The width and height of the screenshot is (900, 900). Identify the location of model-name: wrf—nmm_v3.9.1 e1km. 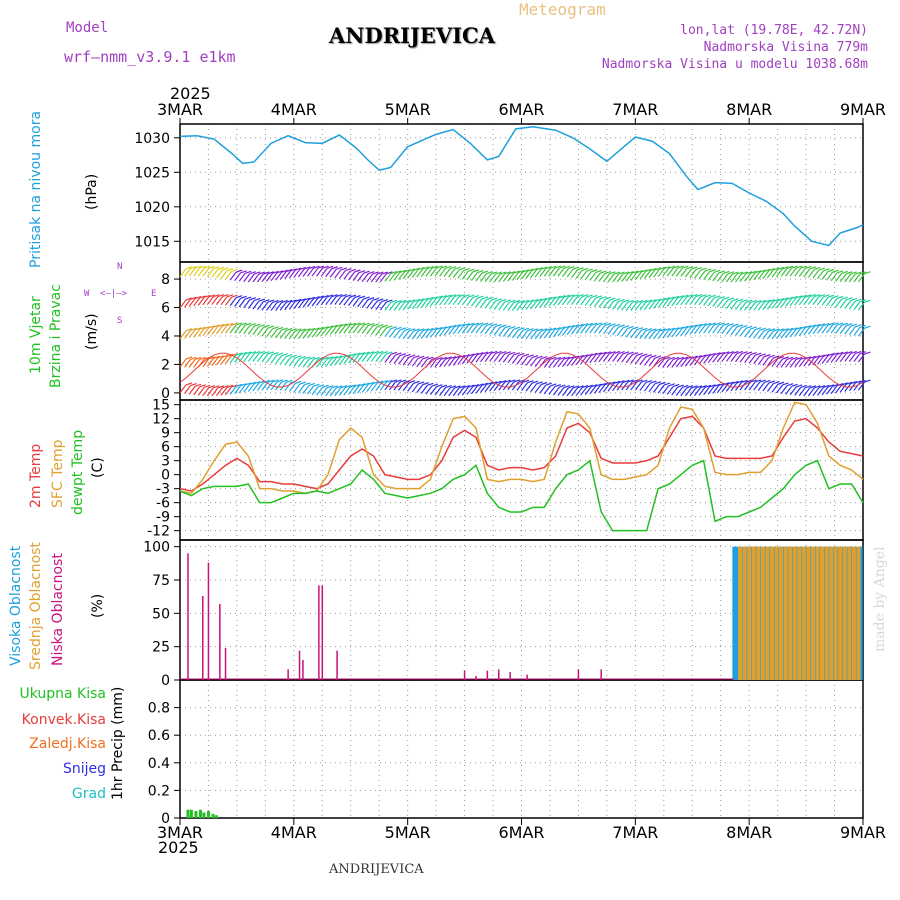
(150, 57).